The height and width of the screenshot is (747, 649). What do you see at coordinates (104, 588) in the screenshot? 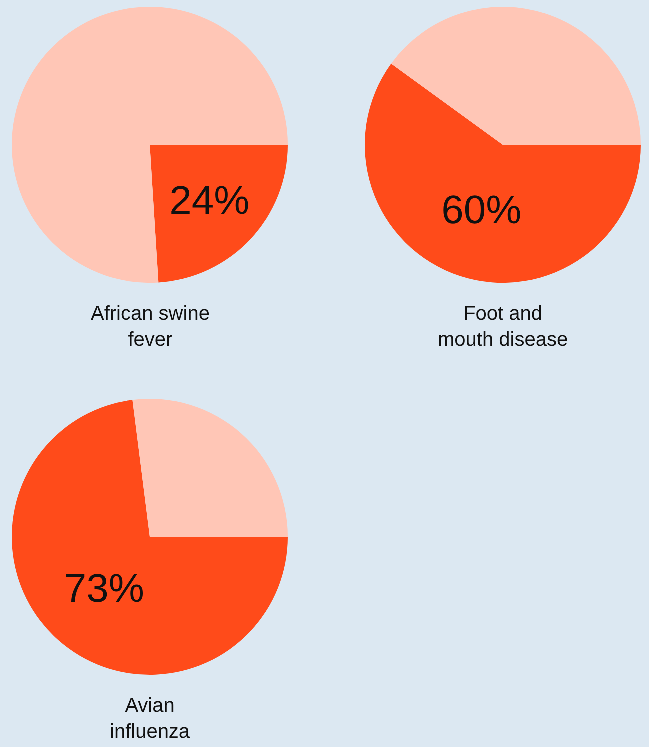
I see `data-label: 73%` at bounding box center [104, 588].